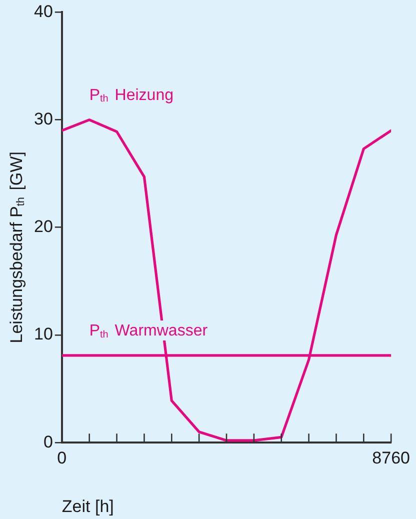 The width and height of the screenshot is (416, 519). Describe the element at coordinates (43, 226) in the screenshot. I see `y-tick-label: 20` at that location.